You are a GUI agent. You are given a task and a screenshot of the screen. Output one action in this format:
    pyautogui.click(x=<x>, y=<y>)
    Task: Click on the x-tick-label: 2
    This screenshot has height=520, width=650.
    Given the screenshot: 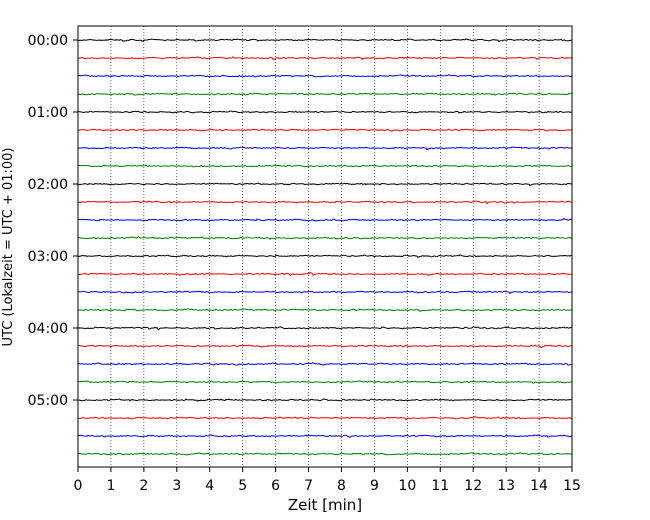 What is the action you would take?
    pyautogui.click(x=143, y=486)
    